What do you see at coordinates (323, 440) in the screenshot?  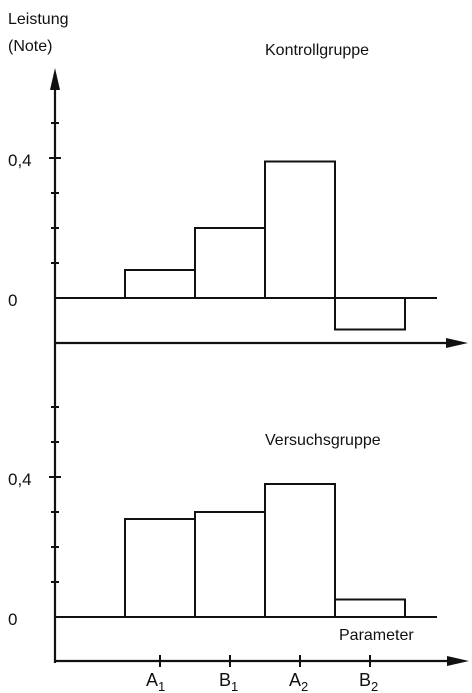 I see `panel-title-versuchsgruppe: Versuchsgruppe` at bounding box center [323, 440].